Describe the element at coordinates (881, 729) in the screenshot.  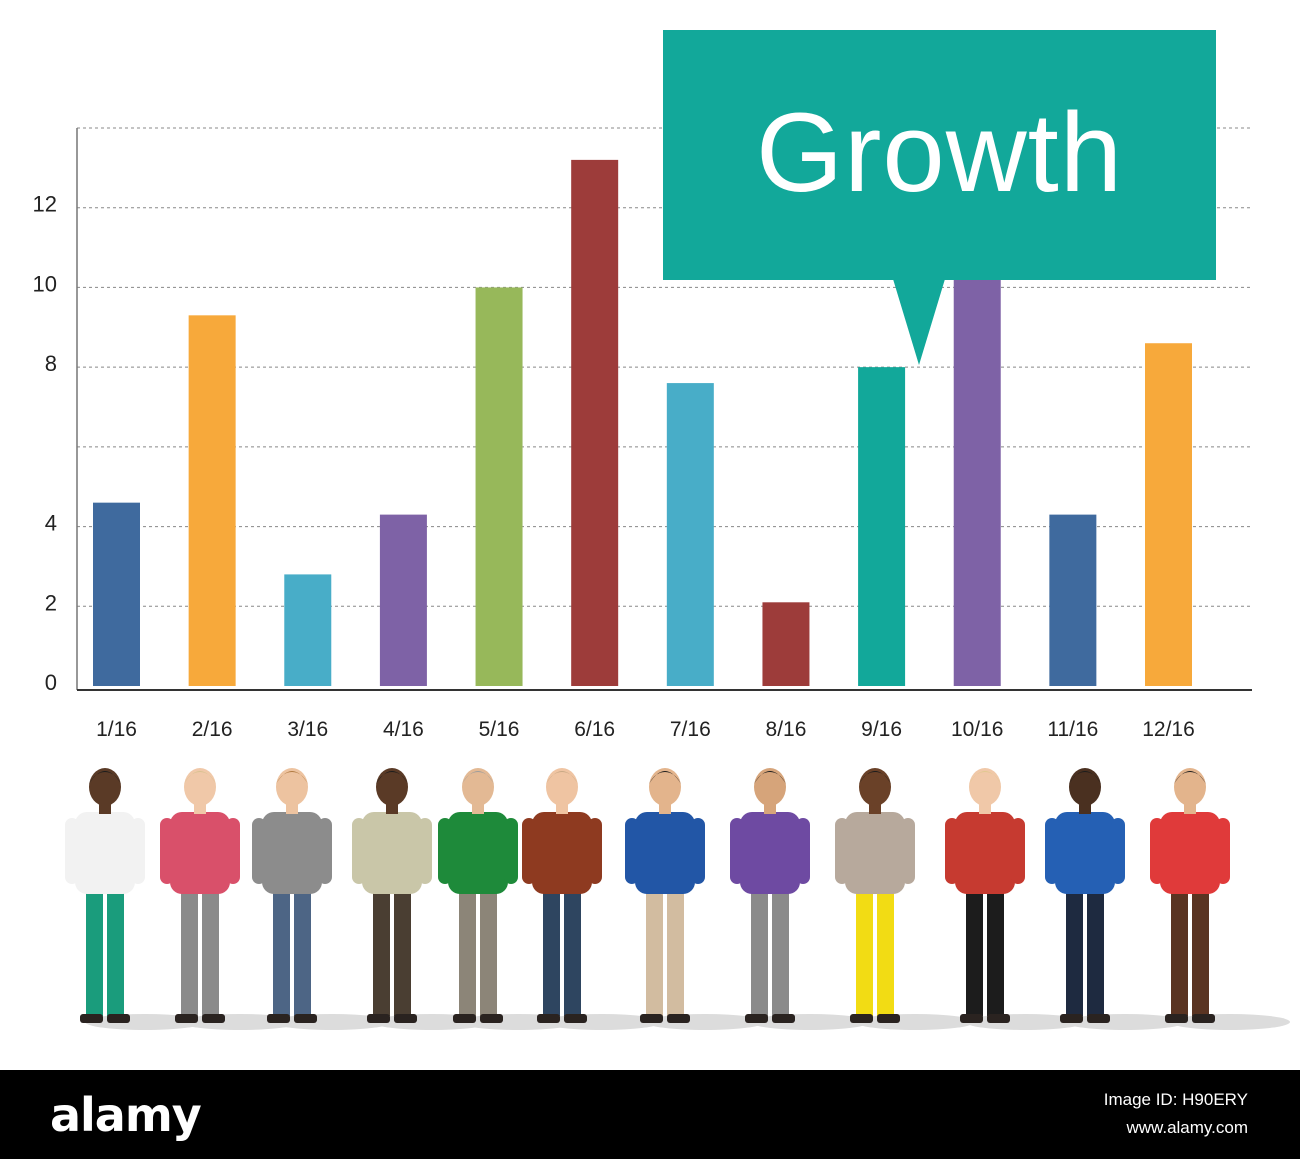
I see `x-tick-label: 9/16` at that location.